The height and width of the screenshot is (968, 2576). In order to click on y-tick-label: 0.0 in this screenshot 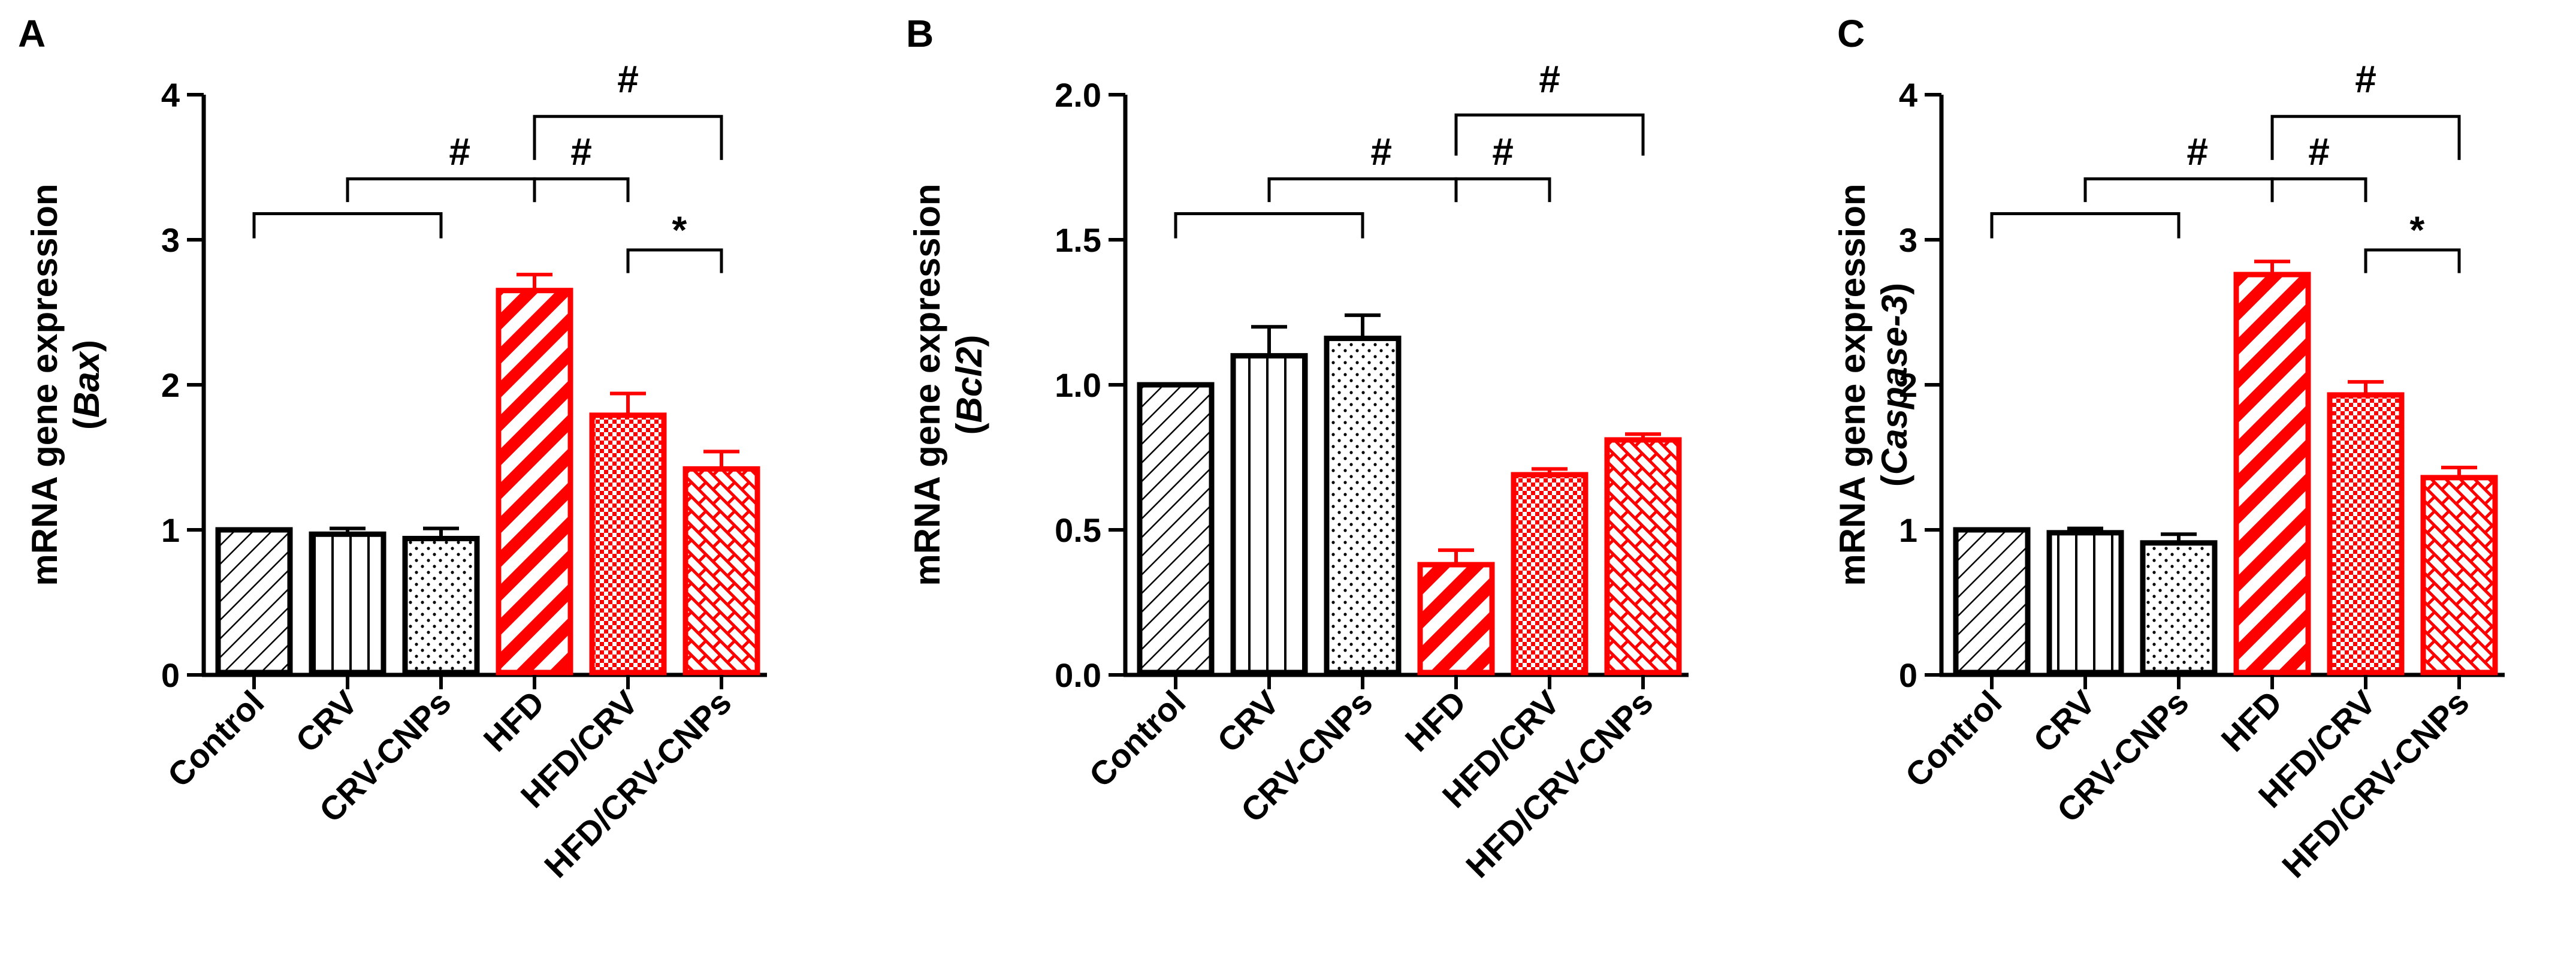, I will do `click(1078, 675)`.